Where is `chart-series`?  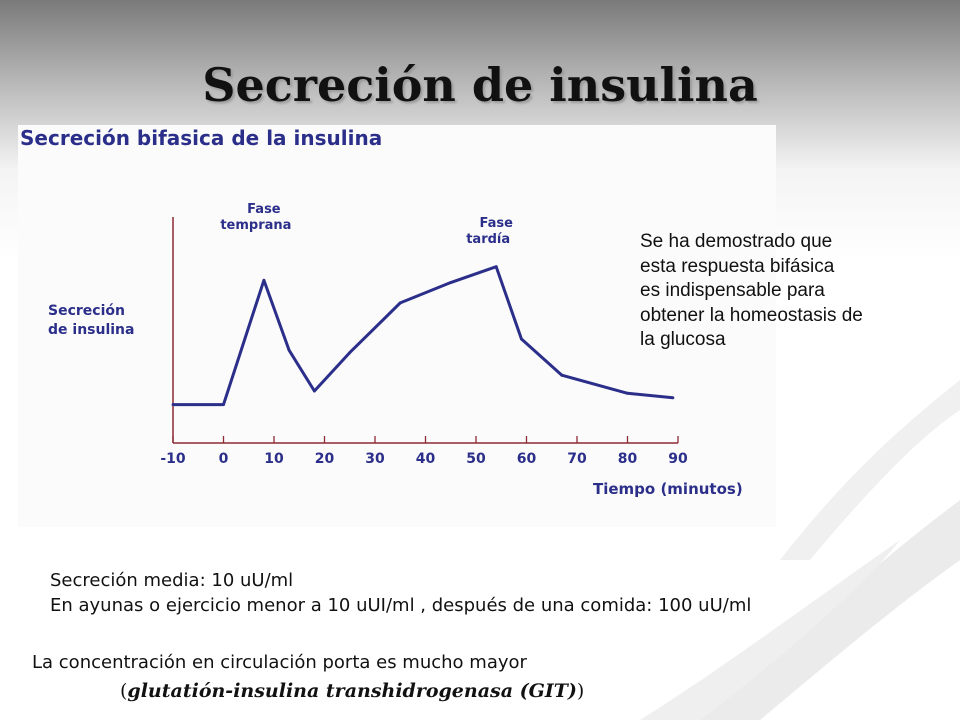 chart-series is located at coordinates (423, 336).